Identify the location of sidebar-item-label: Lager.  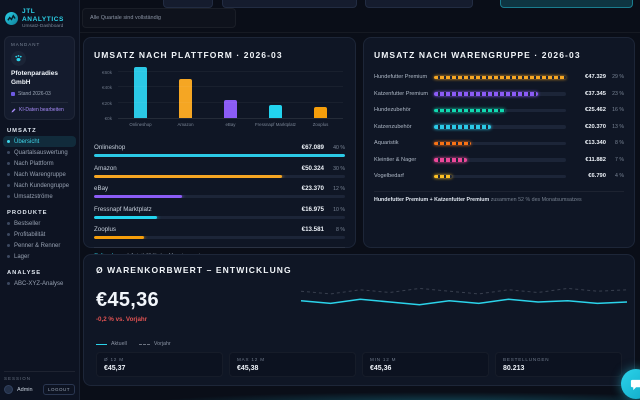
(22, 256).